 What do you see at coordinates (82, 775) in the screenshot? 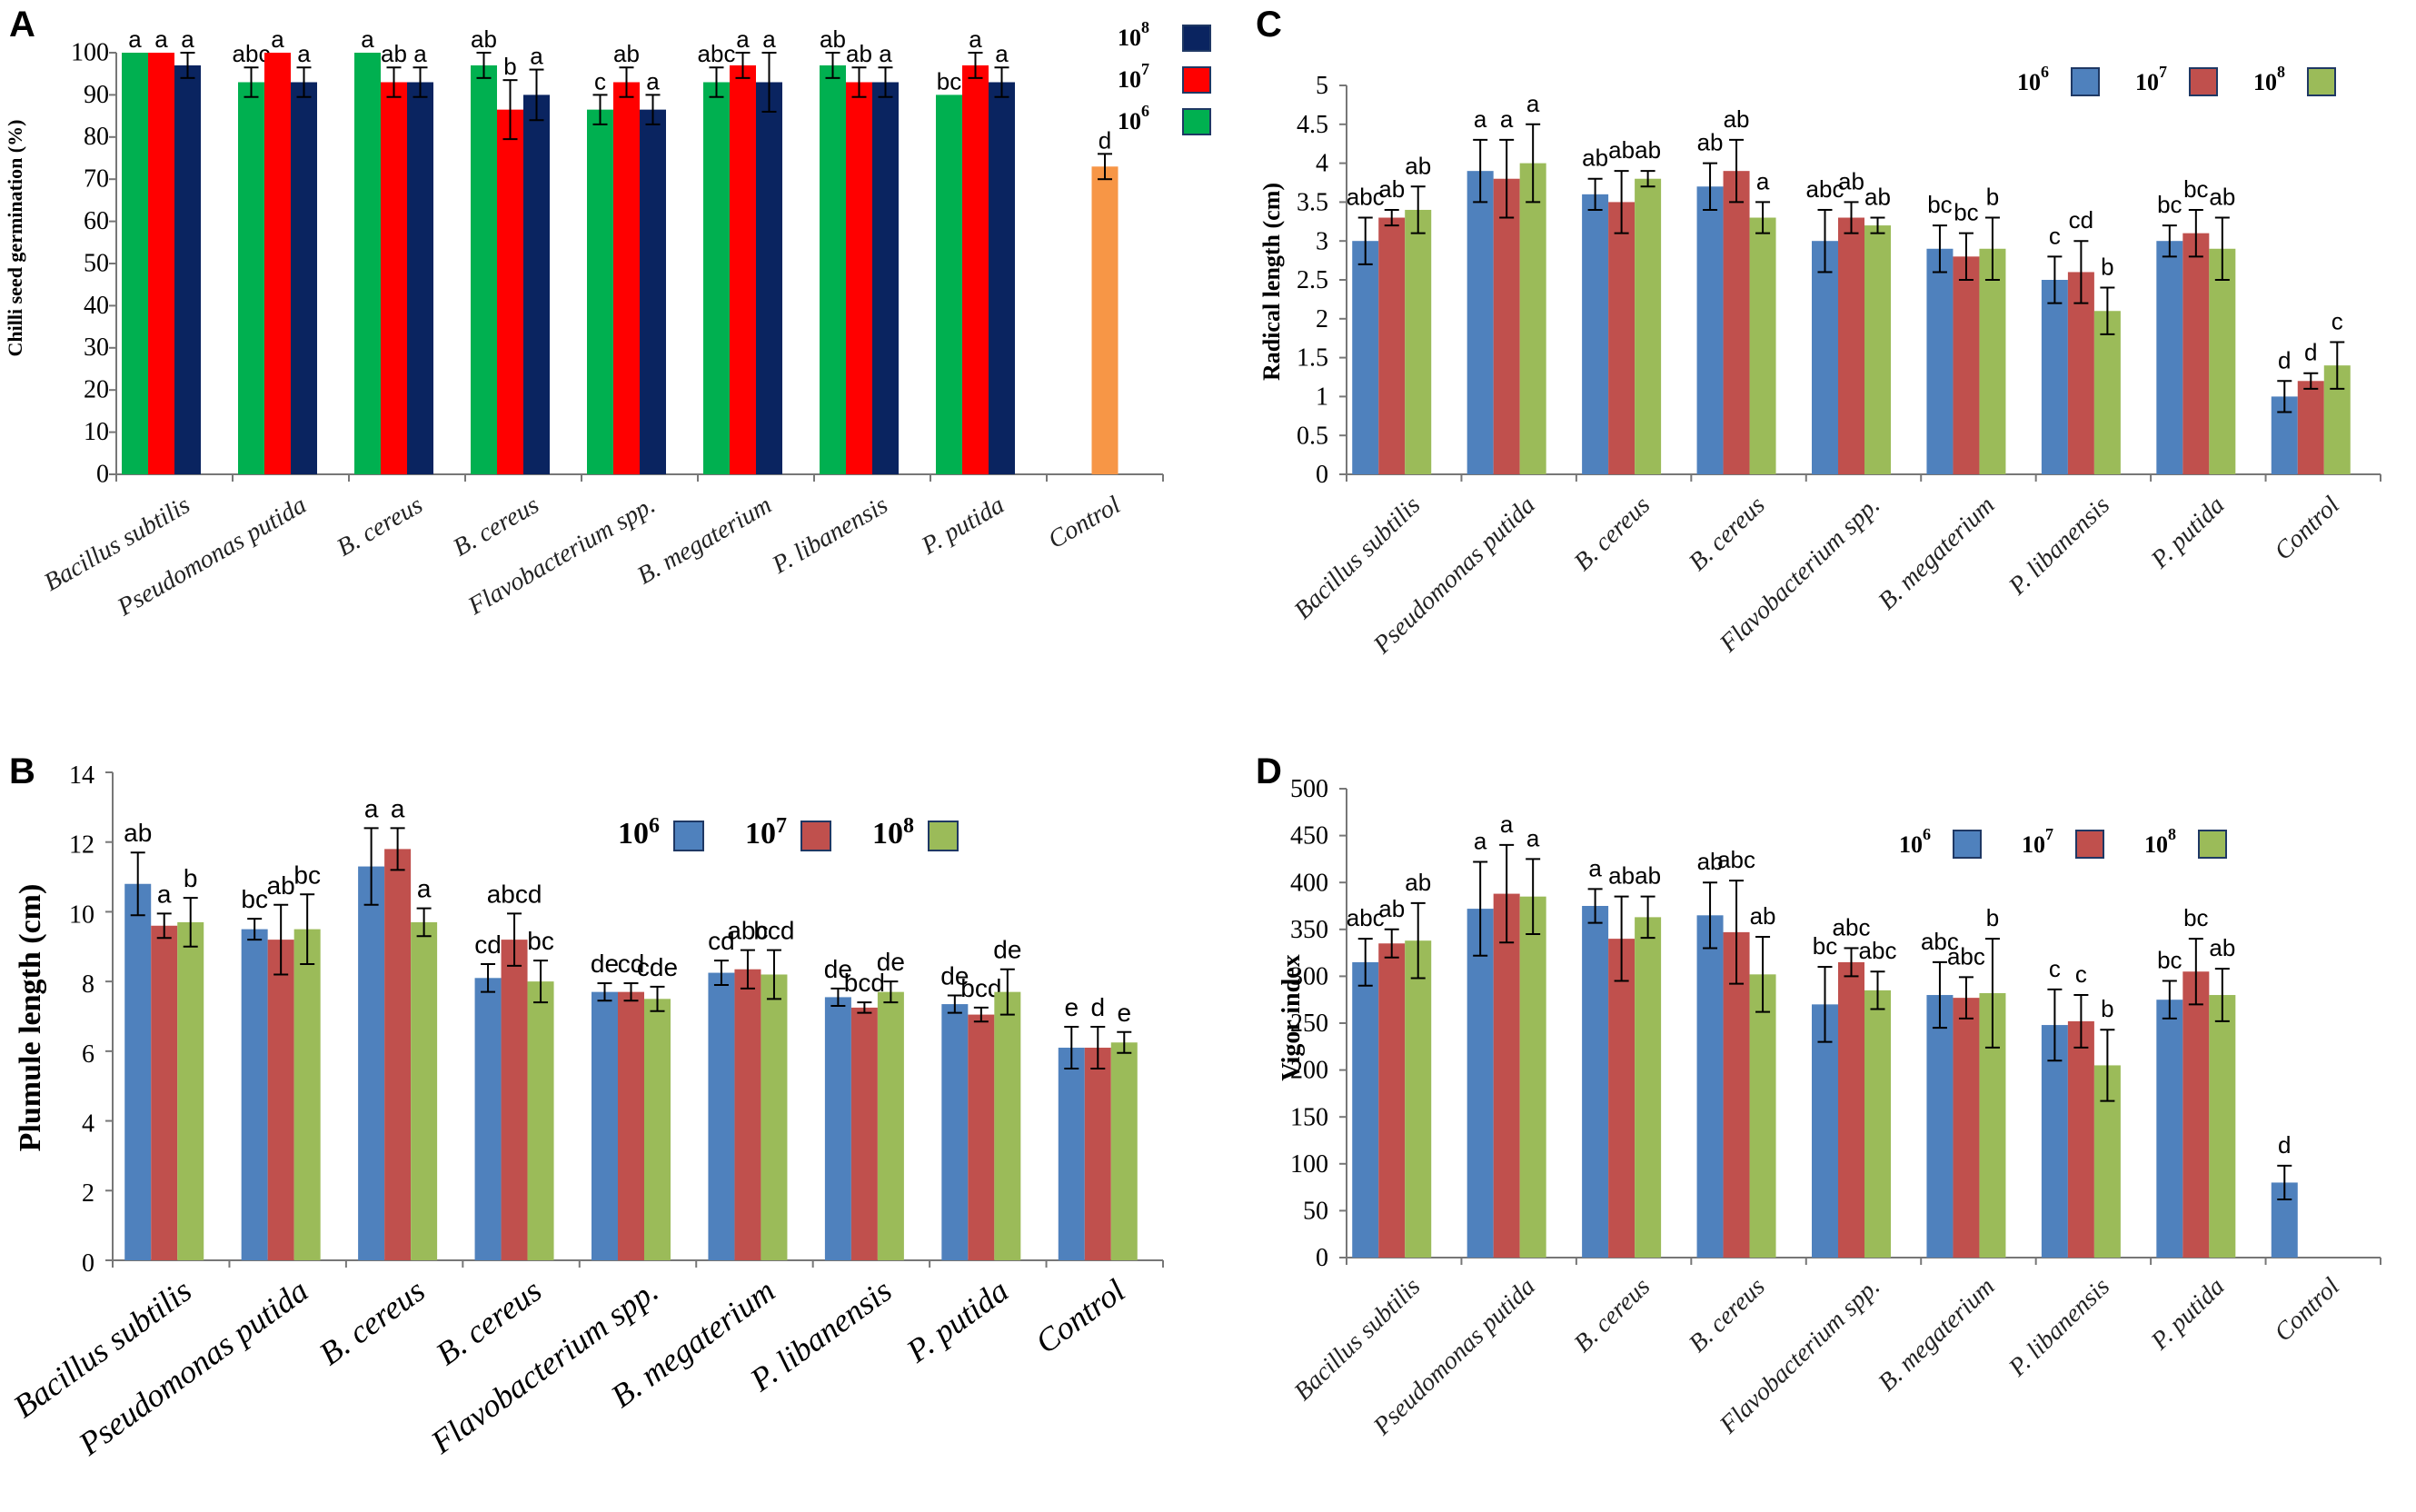
I see `y-tick-label: 14` at bounding box center [82, 775].